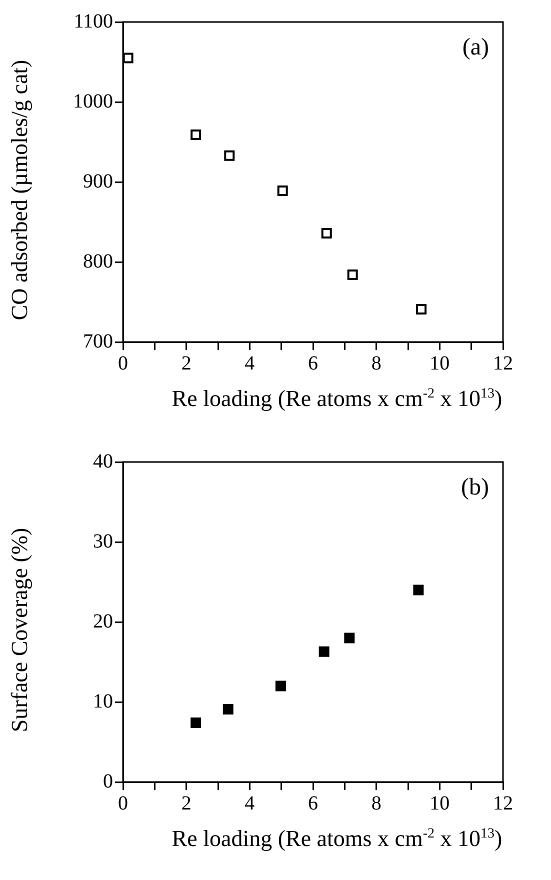 The height and width of the screenshot is (880, 551). Describe the element at coordinates (103, 541) in the screenshot. I see `y-tick-label: 30` at that location.